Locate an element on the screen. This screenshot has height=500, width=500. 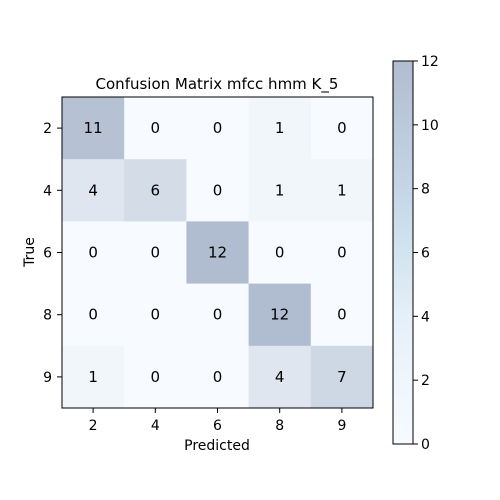
y-tick-label: 9 is located at coordinates (47, 378).